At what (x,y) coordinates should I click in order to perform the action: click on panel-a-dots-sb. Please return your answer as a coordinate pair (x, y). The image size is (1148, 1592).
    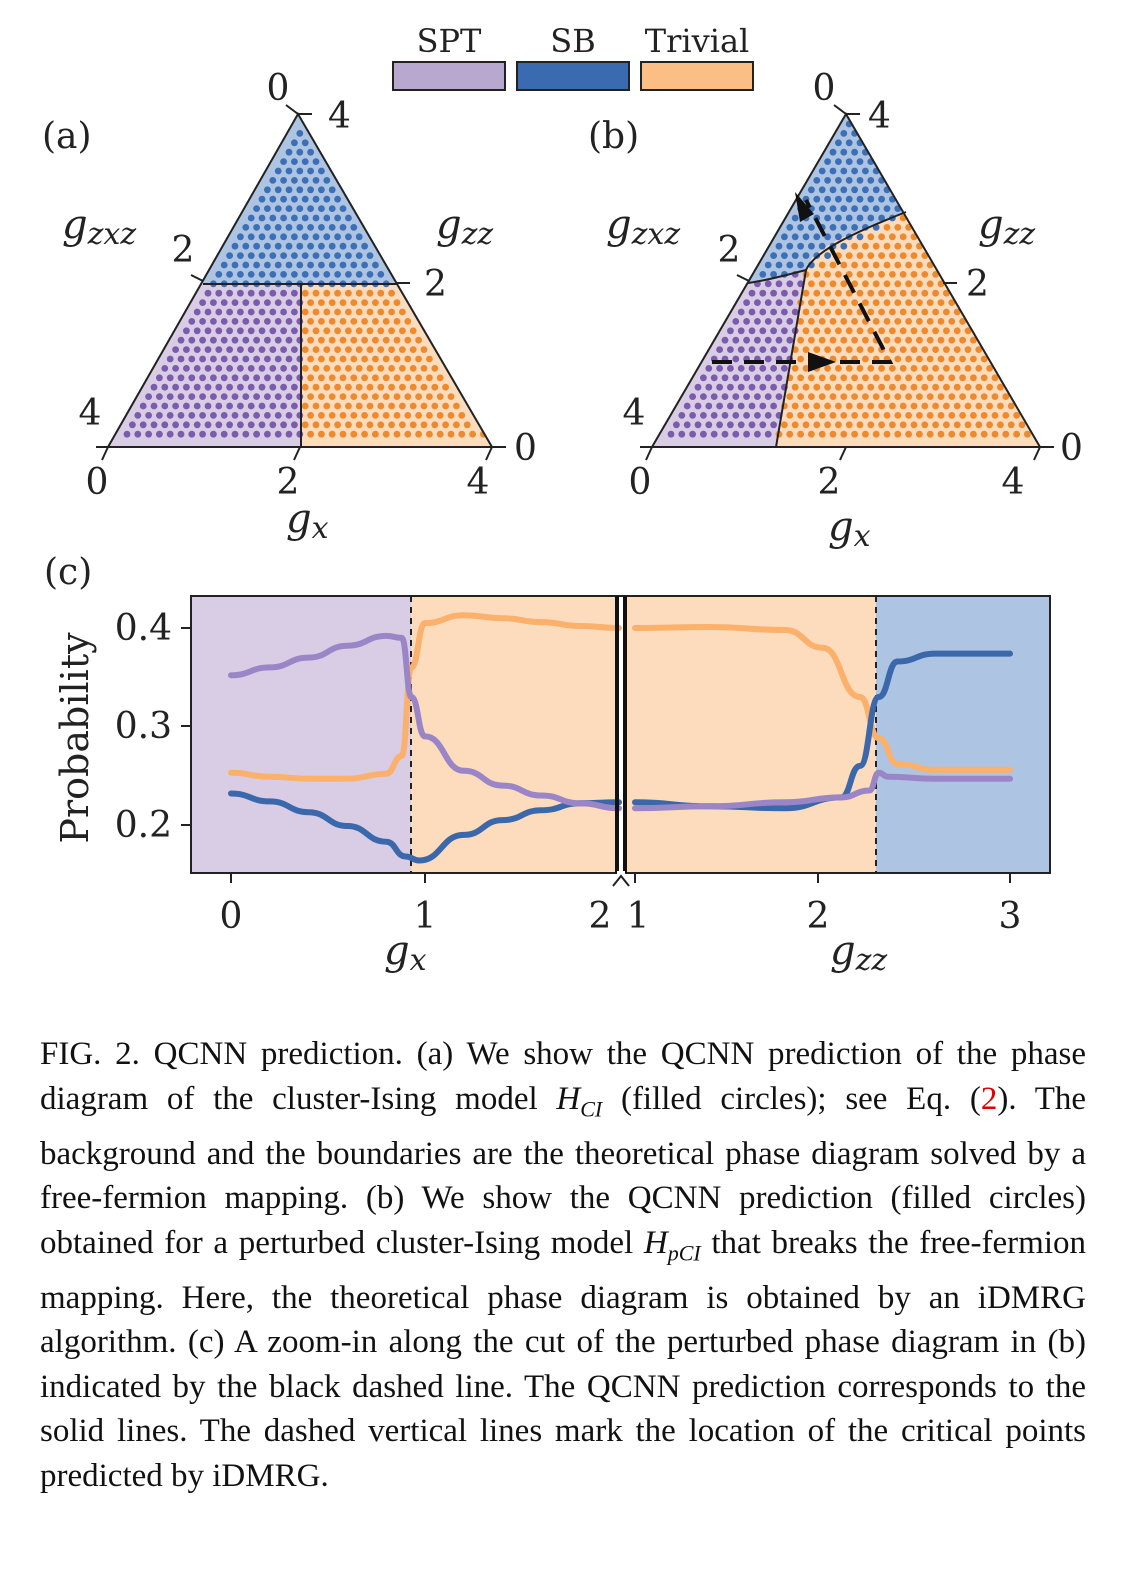
    Looking at the image, I should click on (300, 209).